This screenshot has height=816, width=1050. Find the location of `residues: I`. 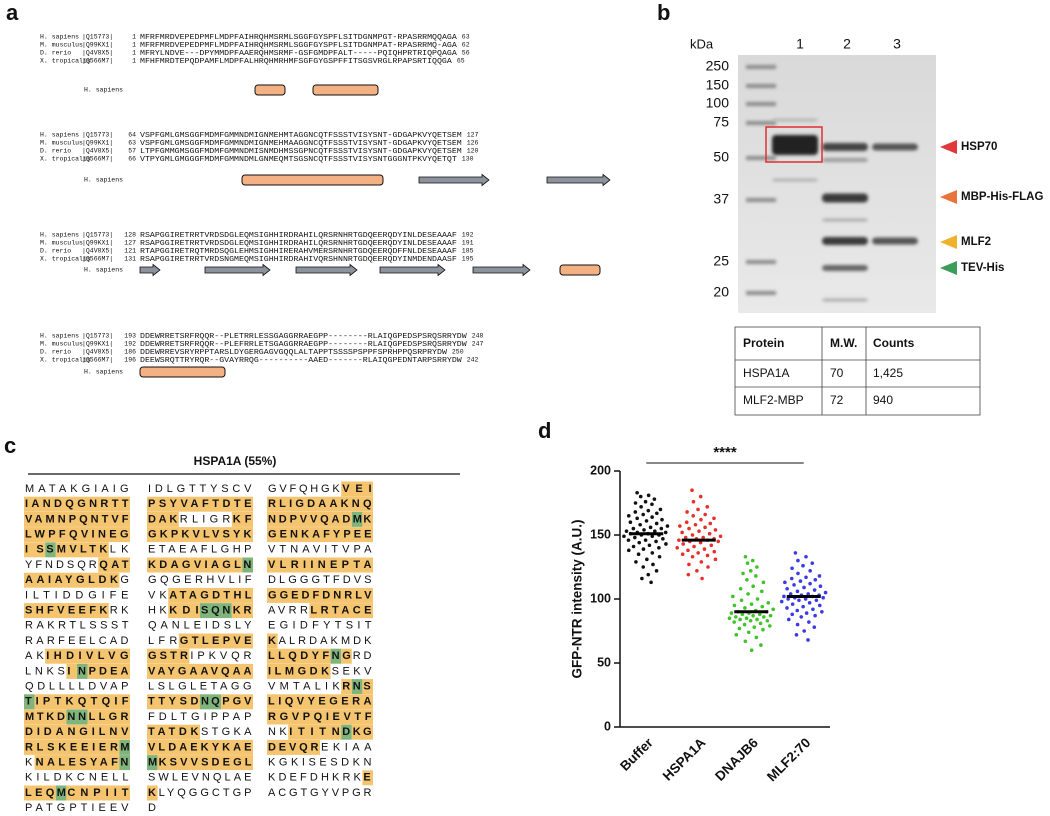

residues: I is located at coordinates (68, 671).